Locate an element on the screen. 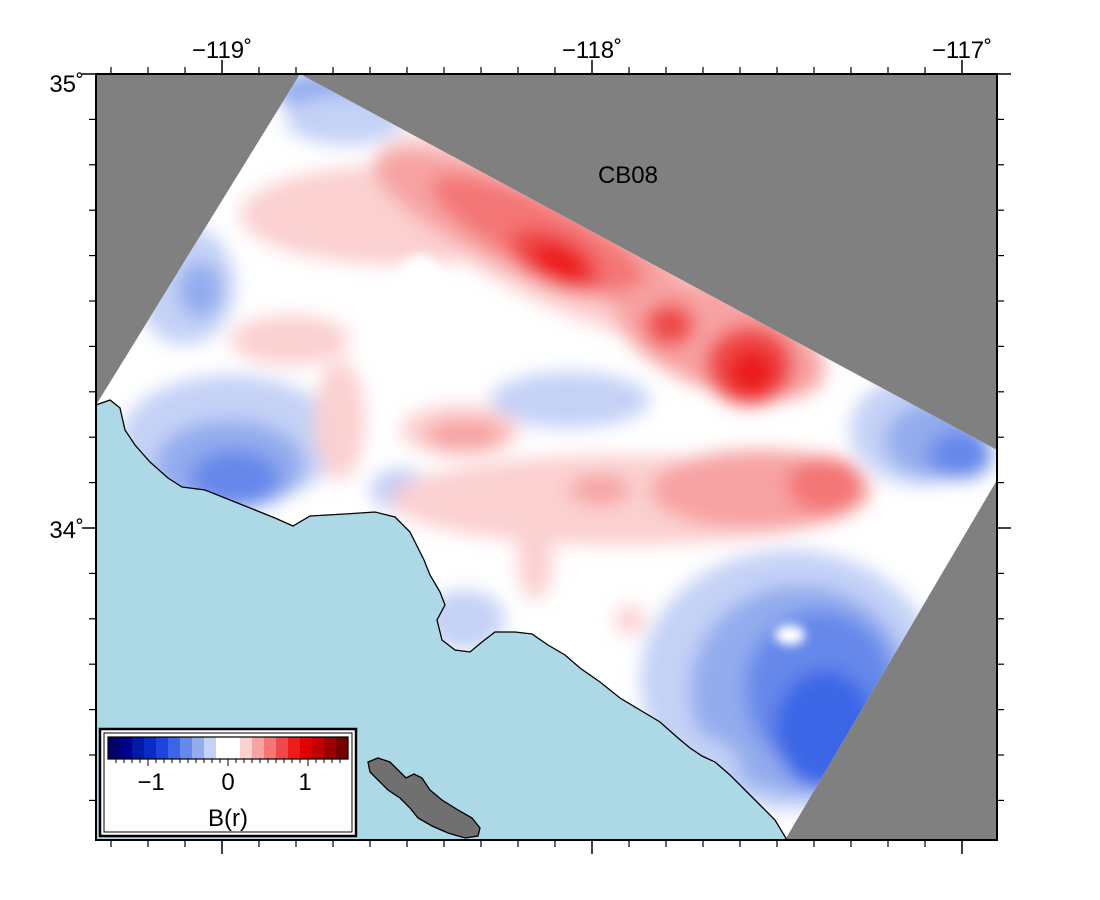  colorbar-tick-label: −1 is located at coordinates (150, 782).